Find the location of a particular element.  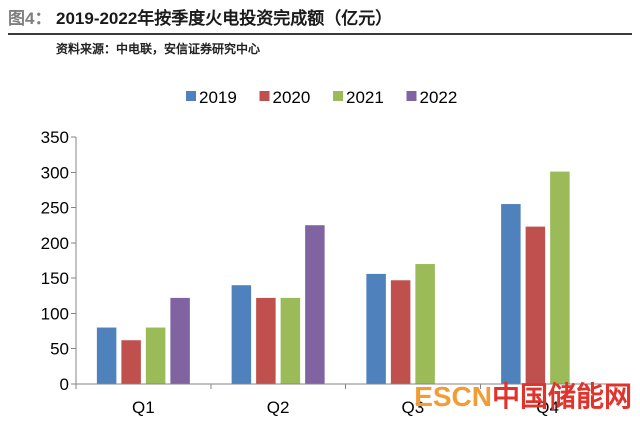

legend-item-2019: 2019 is located at coordinates (211, 97).